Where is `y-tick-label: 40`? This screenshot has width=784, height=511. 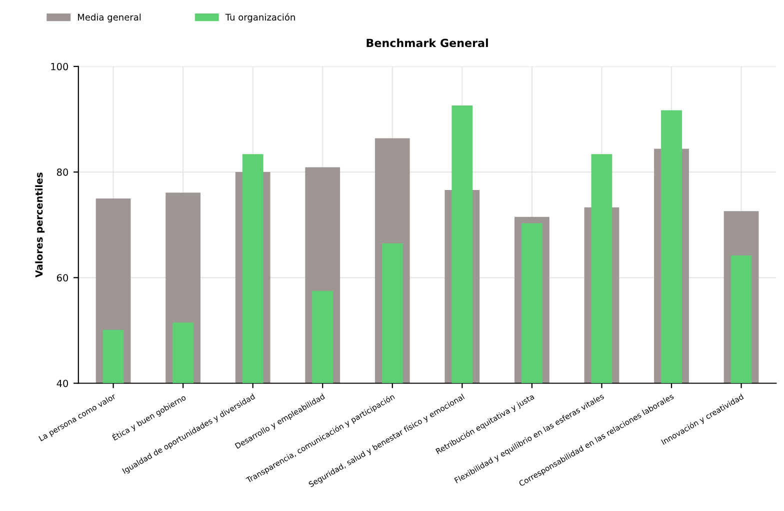 y-tick-label: 40 is located at coordinates (62, 384).